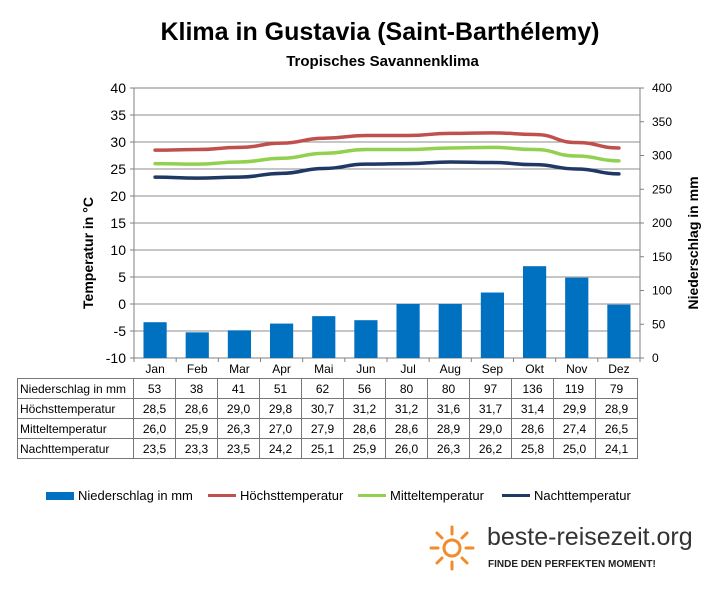  Describe the element at coordinates (292, 495) in the screenshot. I see `legend-label-max-temp: Höchsttemperatur` at that location.